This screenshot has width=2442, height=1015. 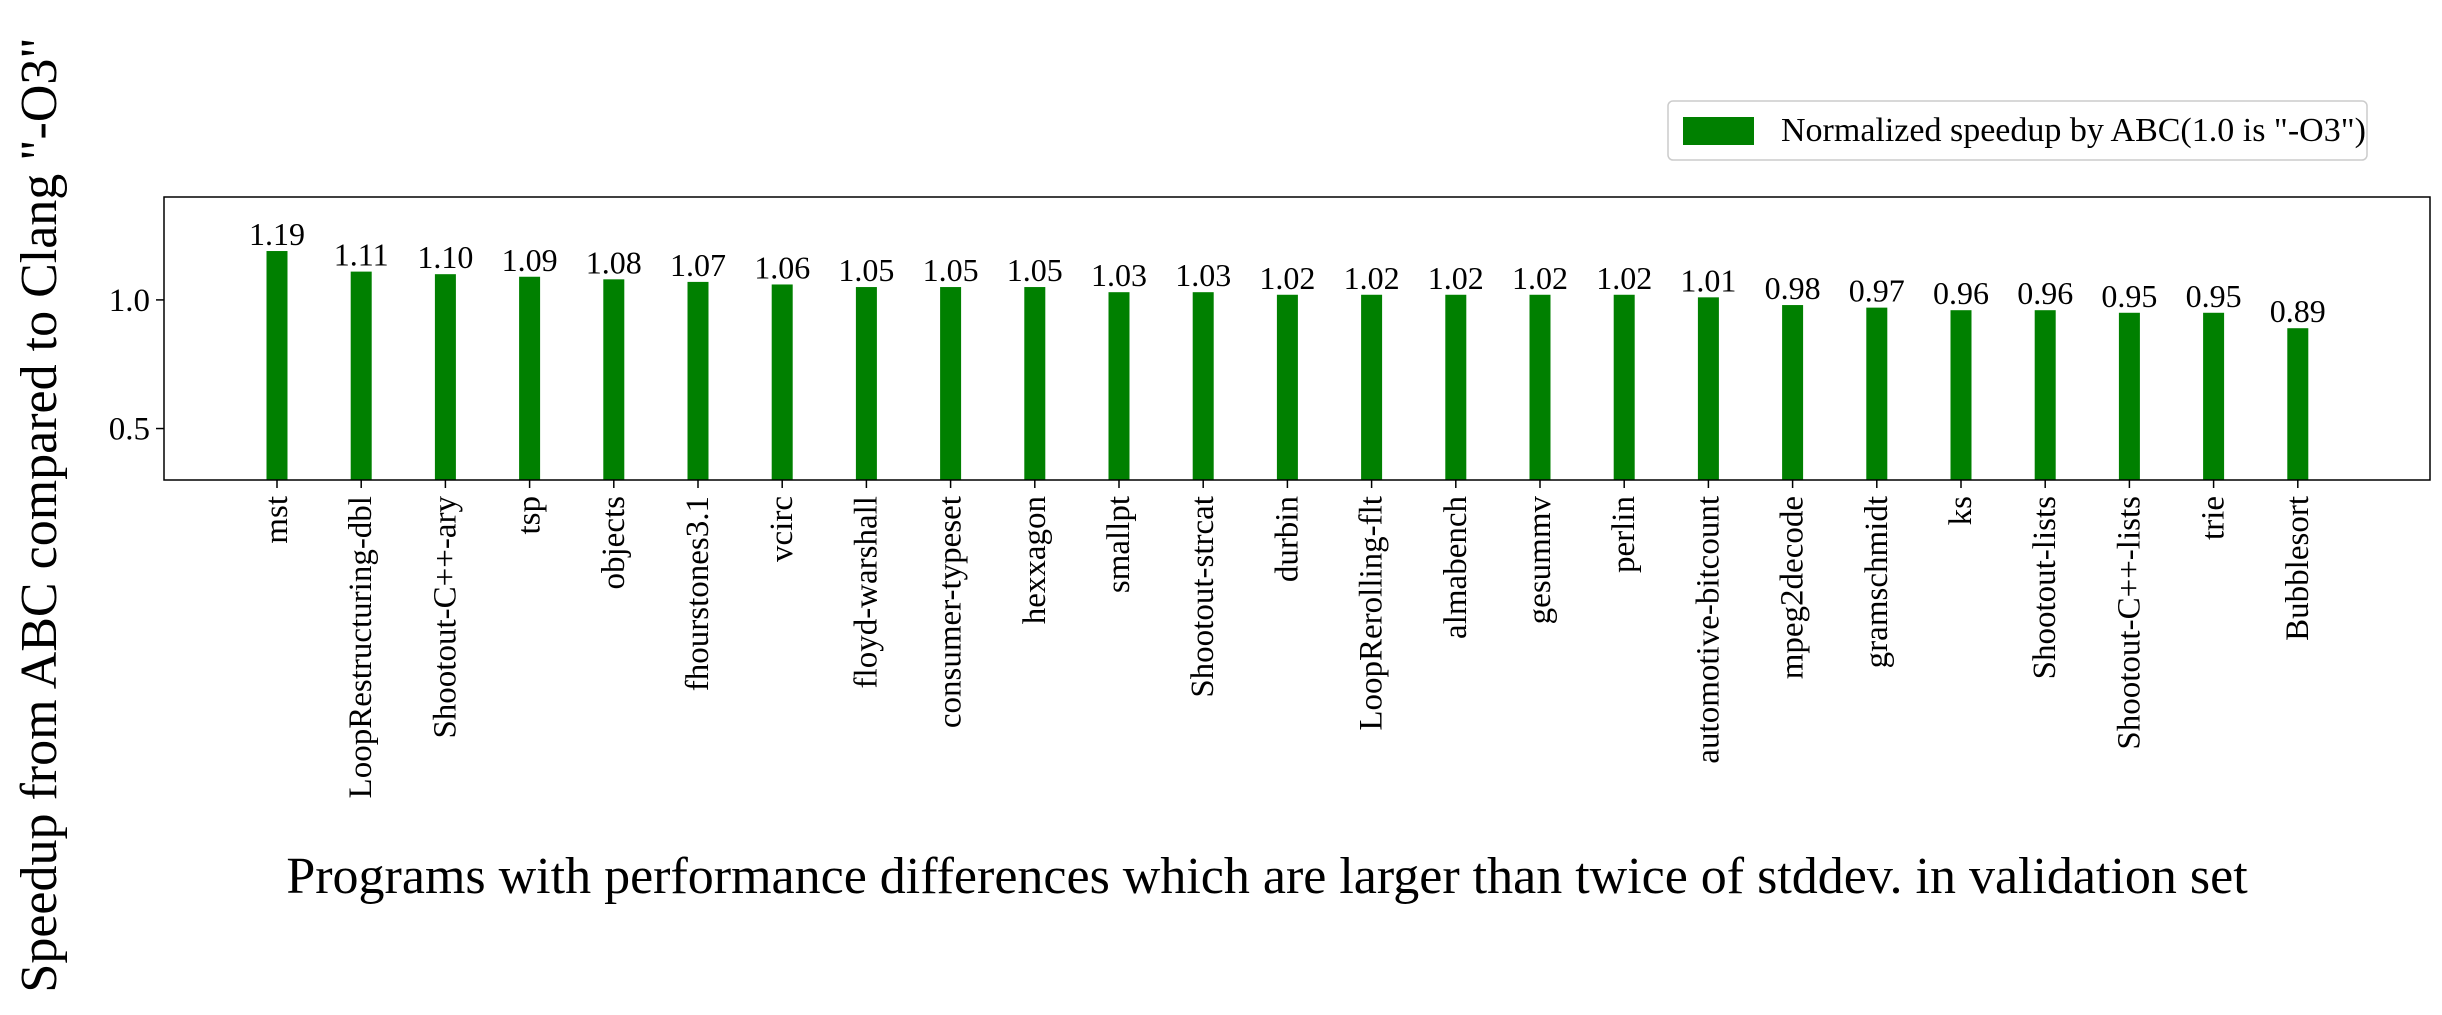 What do you see at coordinates (1877, 291) in the screenshot?
I see `bar-value-label: 0.97` at bounding box center [1877, 291].